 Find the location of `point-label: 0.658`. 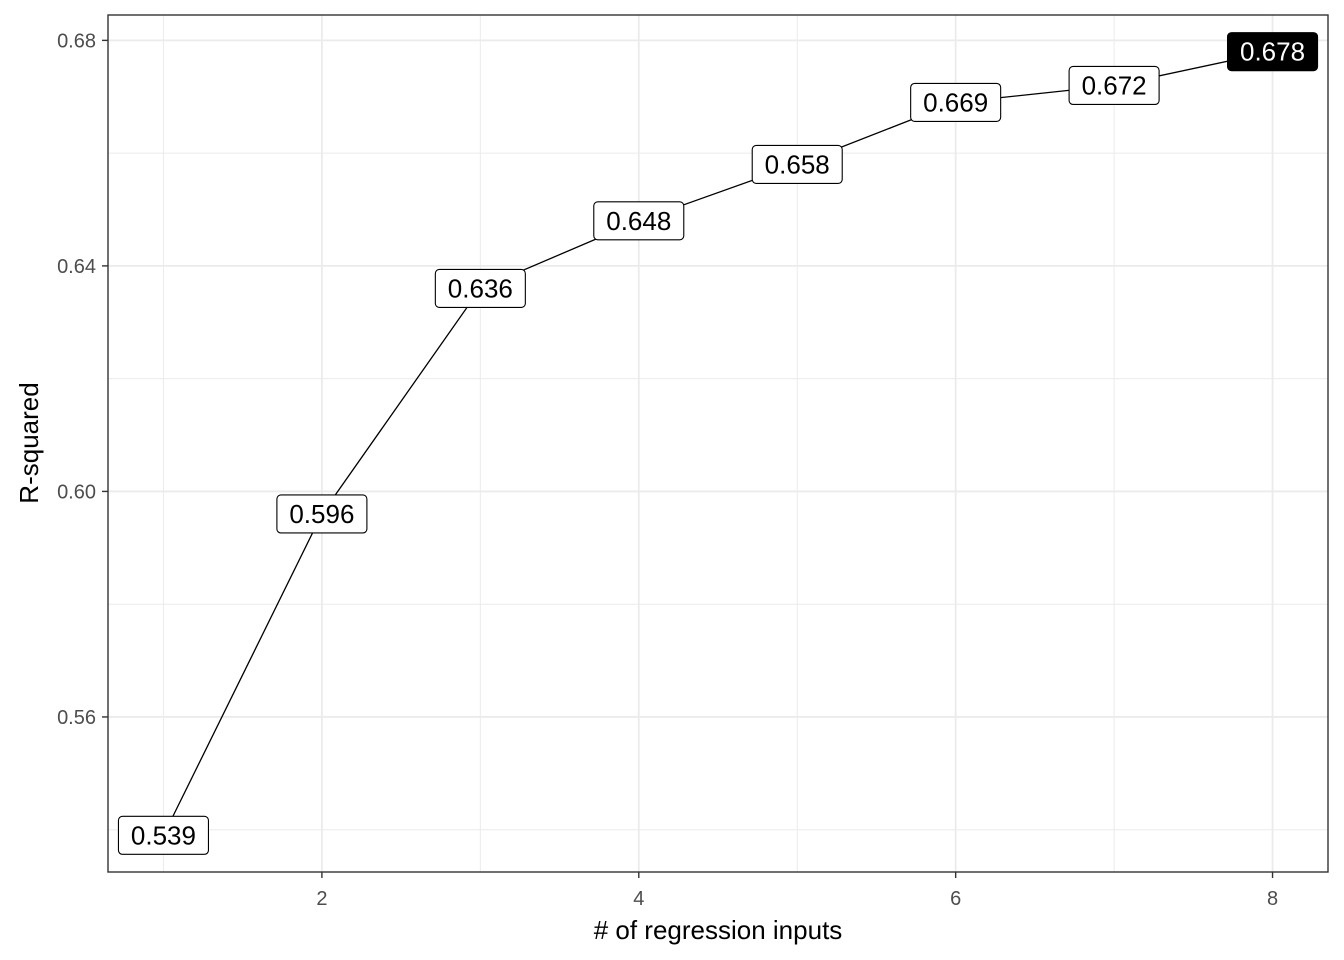

point-label: 0.658 is located at coordinates (797, 164).